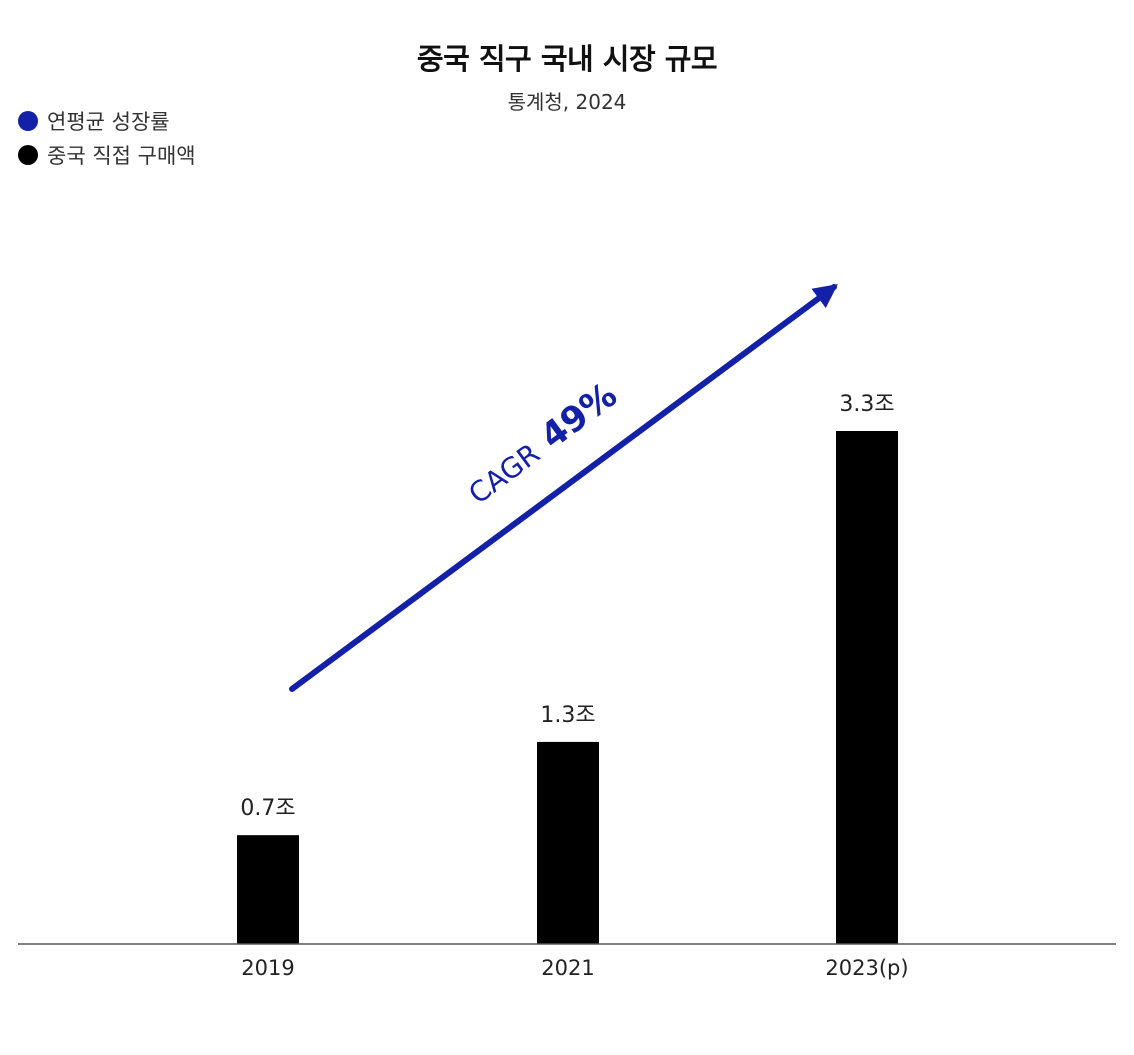 Image resolution: width=1134 pixels, height=1055 pixels. I want to click on x-tick-label-2019: 2019, so click(267, 968).